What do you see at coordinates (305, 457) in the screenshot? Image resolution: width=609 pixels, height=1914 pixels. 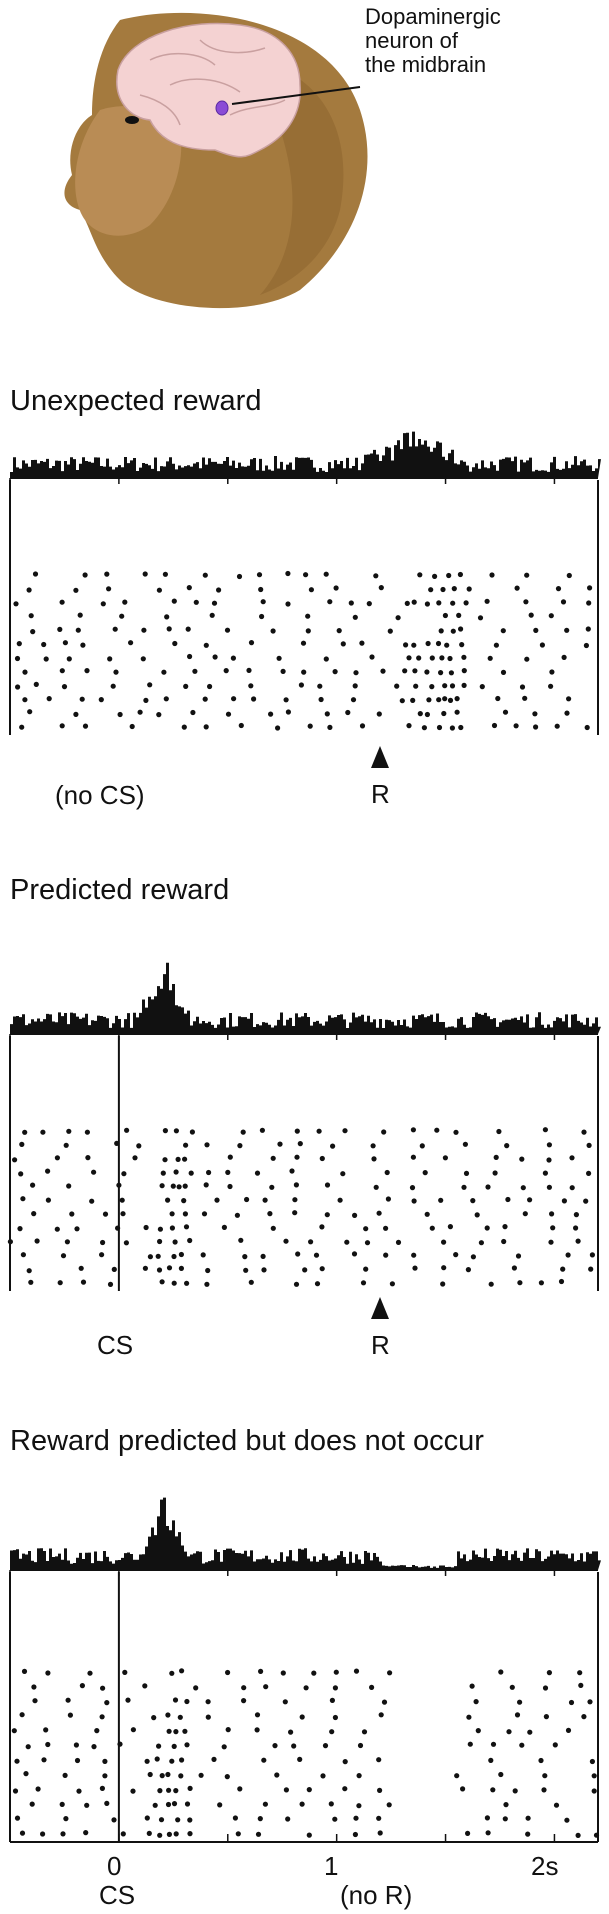 I see `panel-1-histogram` at bounding box center [305, 457].